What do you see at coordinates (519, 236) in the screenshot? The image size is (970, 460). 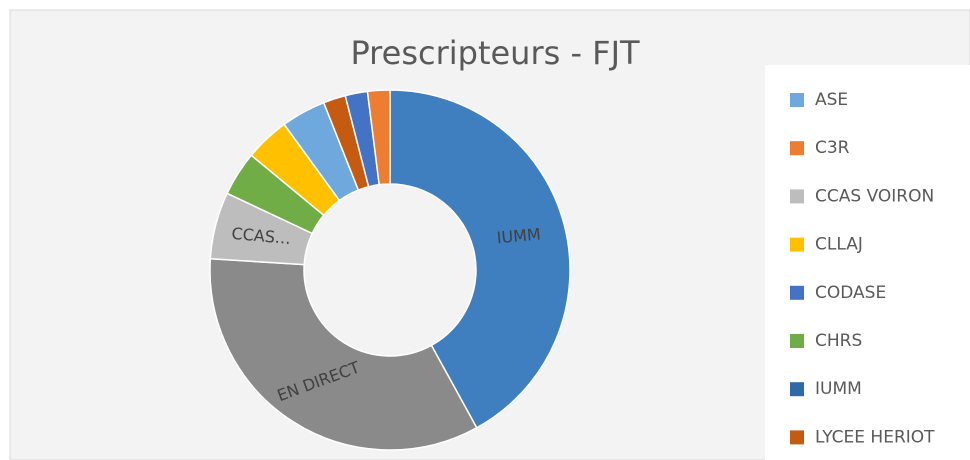 I see `slice-label: IUMM` at bounding box center [519, 236].